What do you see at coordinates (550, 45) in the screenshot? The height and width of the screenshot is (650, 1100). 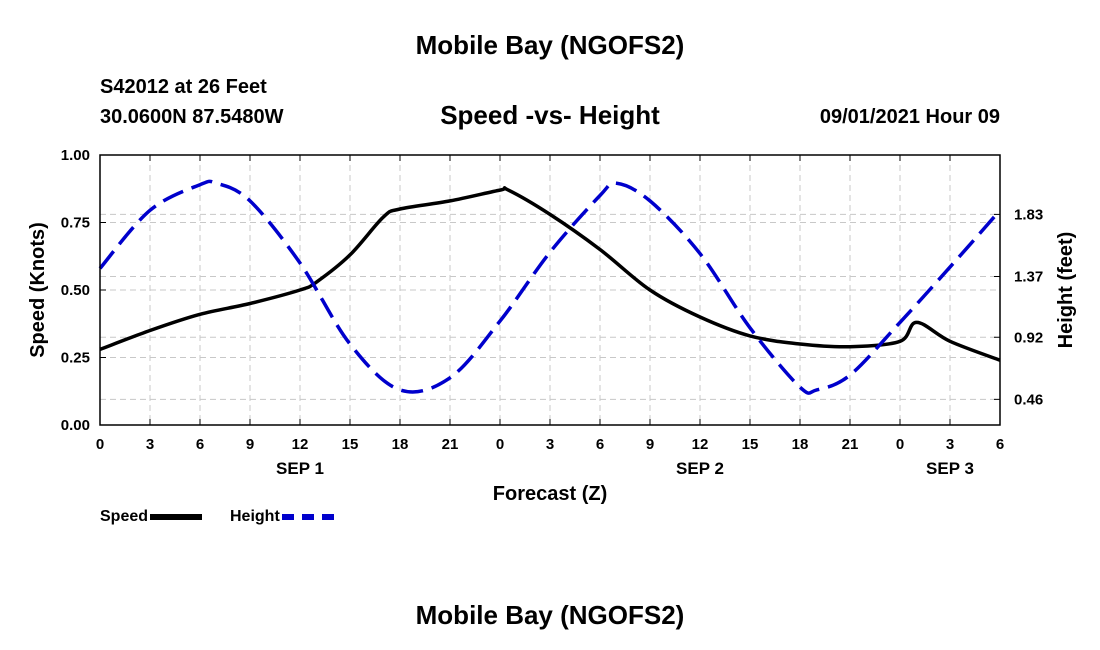 I see `page-title: Mobile Bay (NGOFS2)` at bounding box center [550, 45].